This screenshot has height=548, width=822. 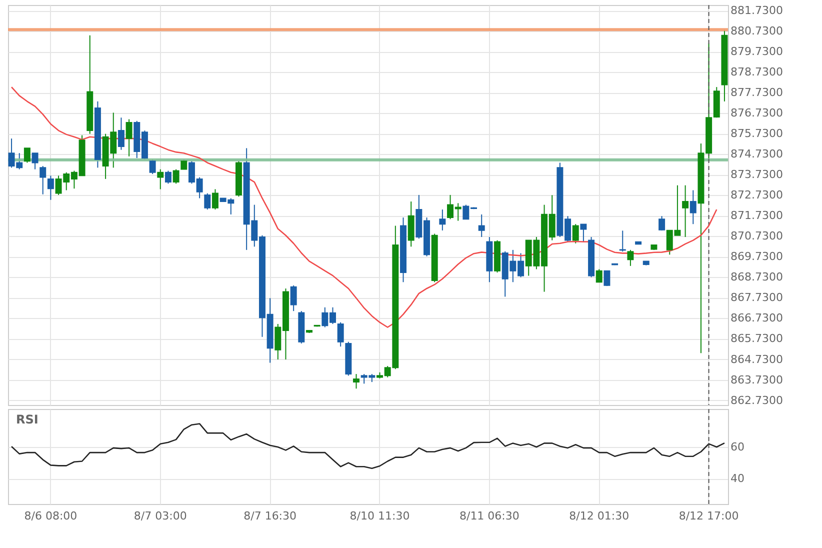 What do you see at coordinates (756, 11) in the screenshot?
I see `y-tick-label: 881.7300` at bounding box center [756, 11].